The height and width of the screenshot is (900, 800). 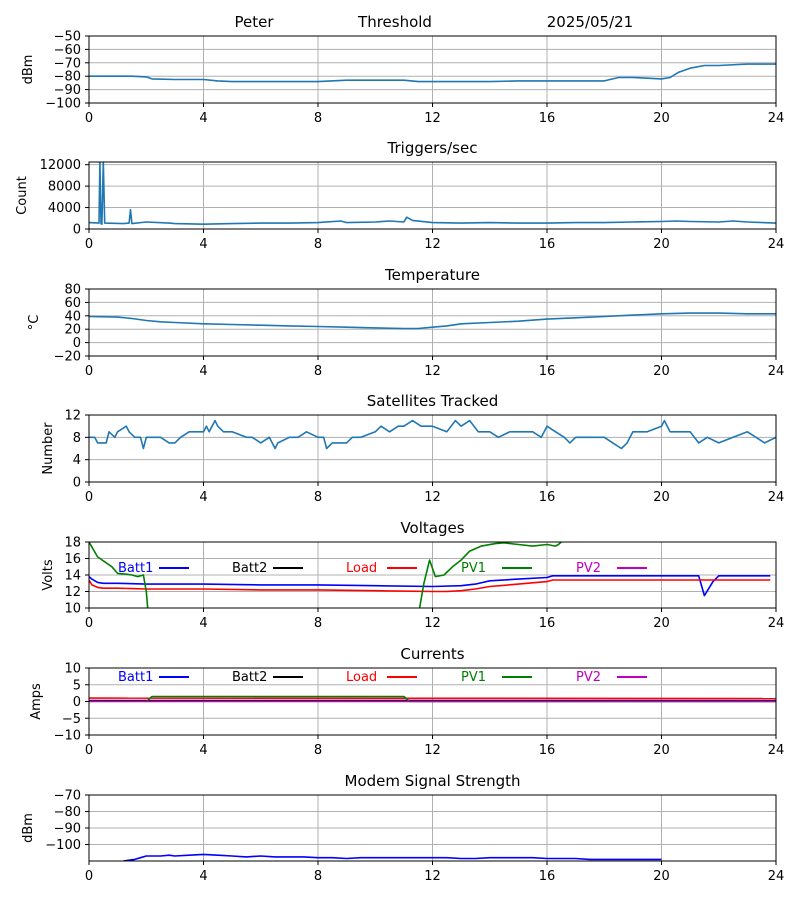 I want to click on y-axis-label: Count, so click(x=22, y=195).